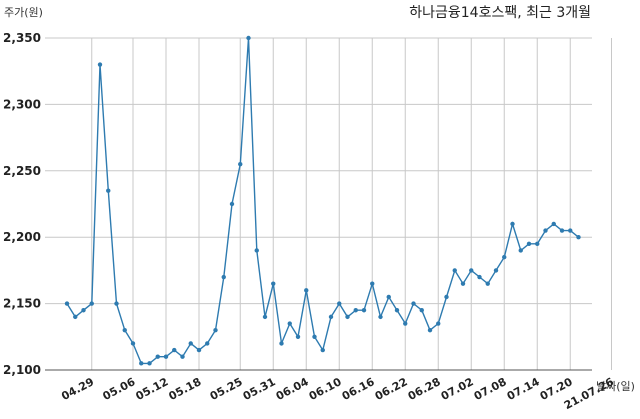  What do you see at coordinates (22, 370) in the screenshot?
I see `y-tick-label: 2,100` at bounding box center [22, 370].